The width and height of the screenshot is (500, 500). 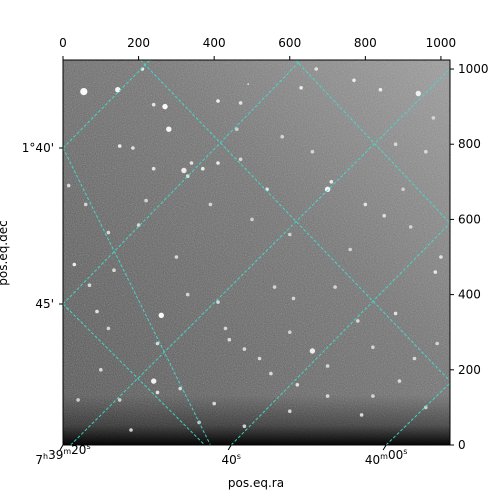 What do you see at coordinates (473, 69) in the screenshot?
I see `right-tick-label: 1000` at bounding box center [473, 69].